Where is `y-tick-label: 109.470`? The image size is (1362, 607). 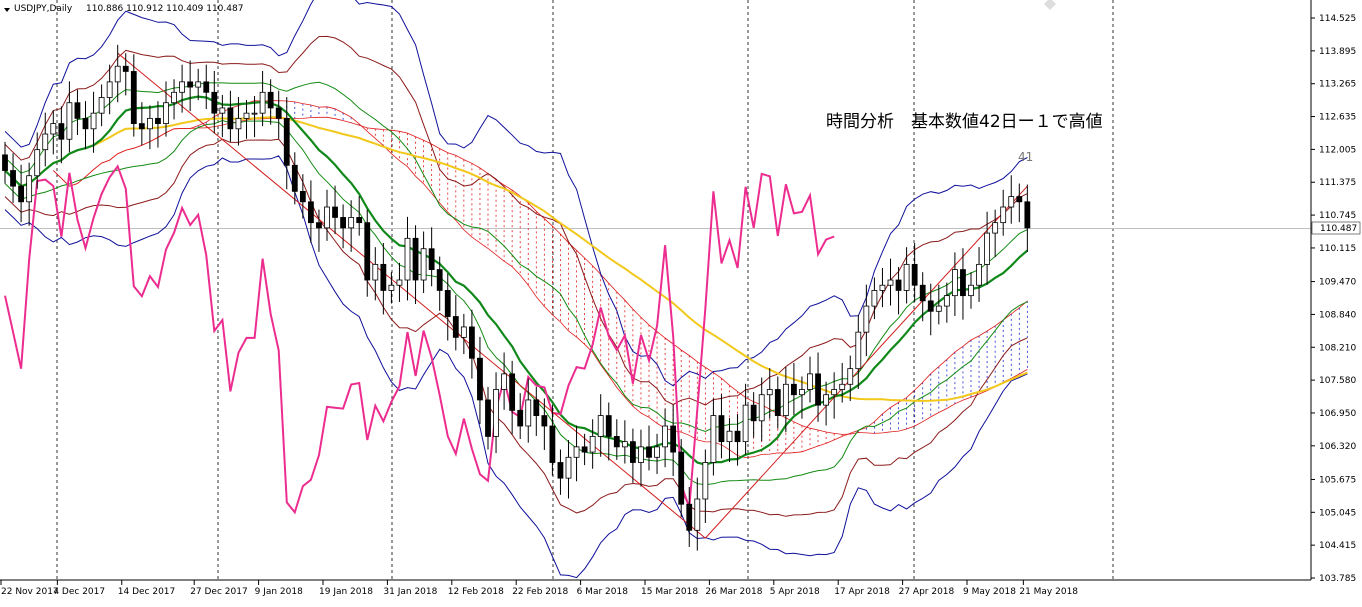 y-tick-label: 109.470 is located at coordinates (1337, 283).